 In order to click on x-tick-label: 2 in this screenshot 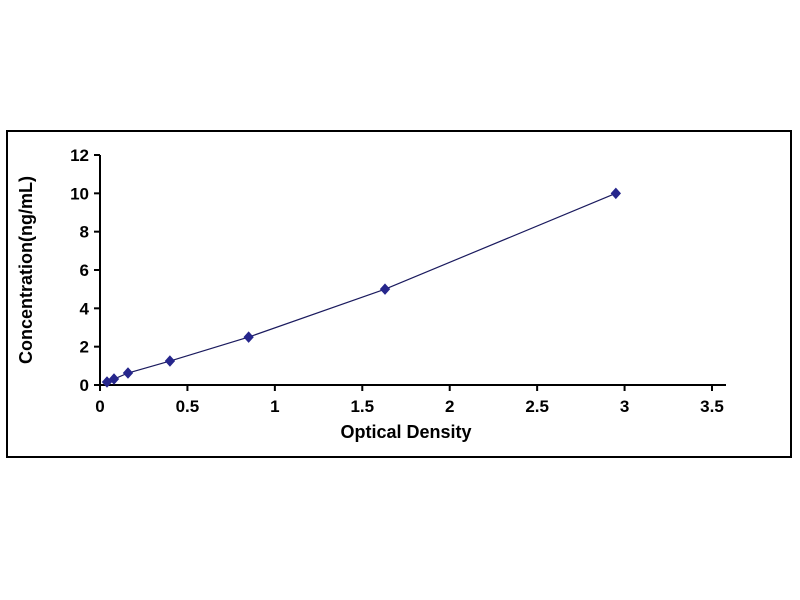, I will do `click(449, 406)`.